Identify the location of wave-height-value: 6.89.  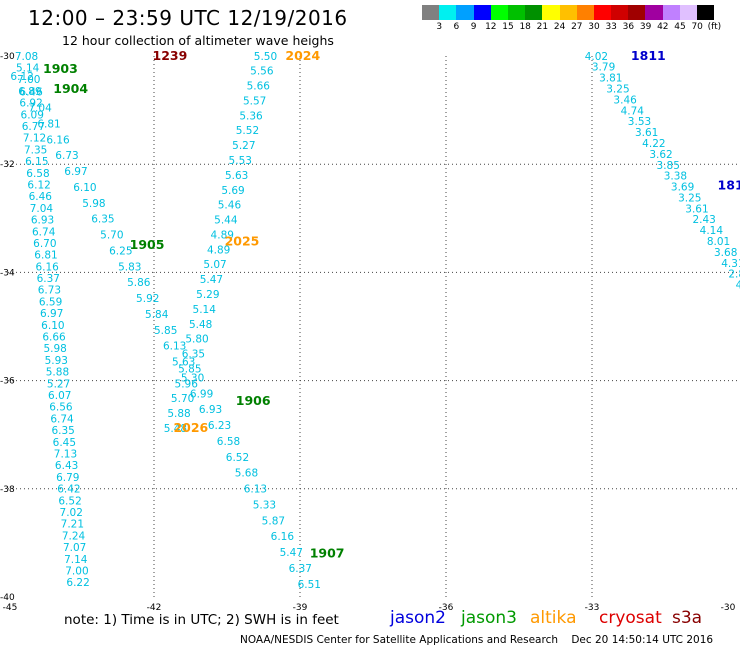
(29, 92).